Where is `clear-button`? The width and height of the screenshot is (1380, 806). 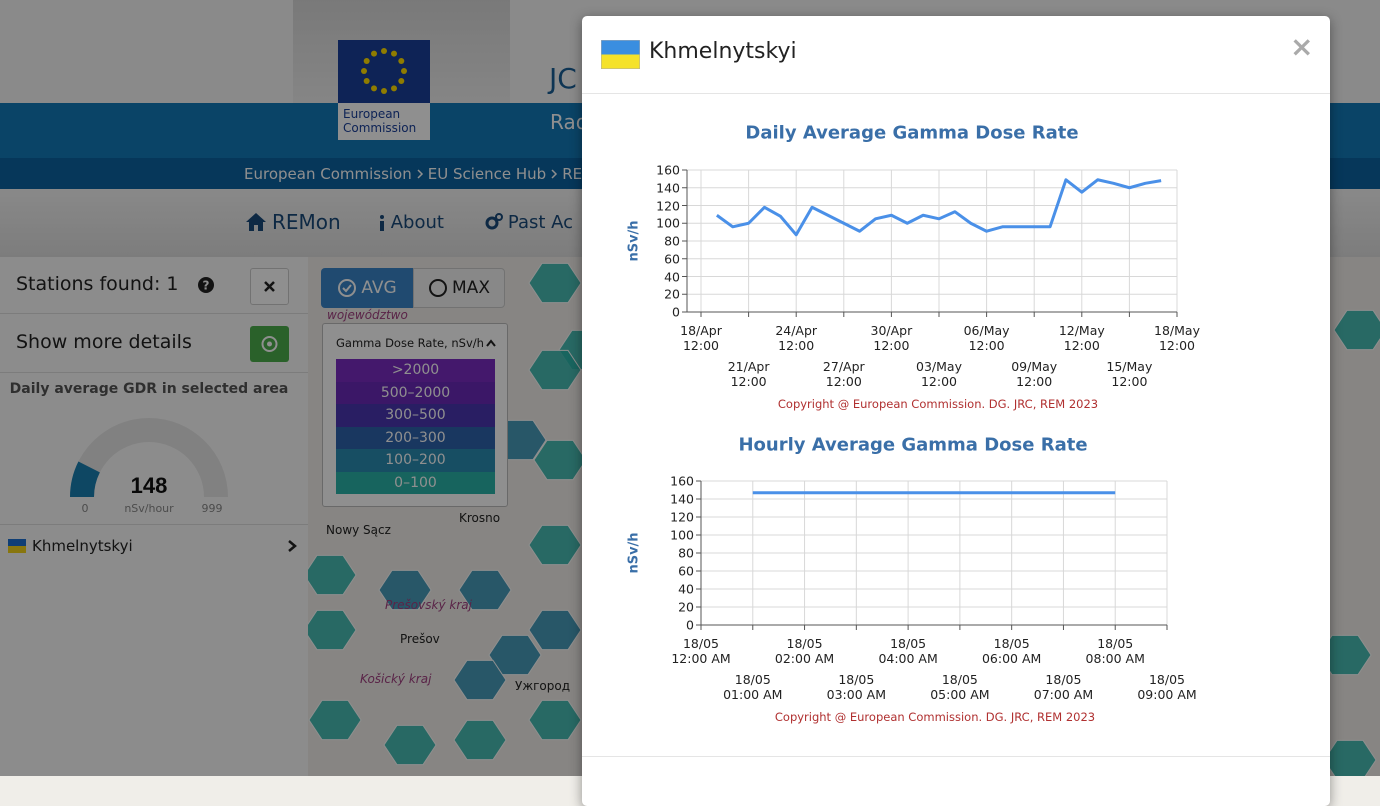 clear-button is located at coordinates (269, 286).